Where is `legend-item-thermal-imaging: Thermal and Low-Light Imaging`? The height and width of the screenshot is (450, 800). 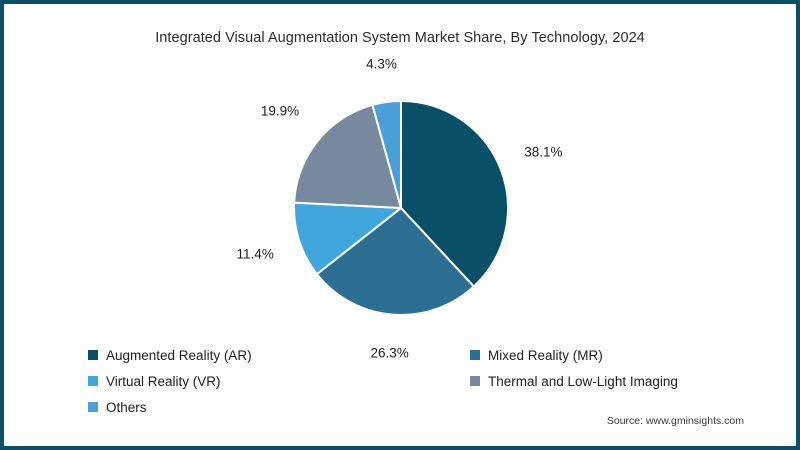 legend-item-thermal-imaging: Thermal and Low-Light Imaging is located at coordinates (574, 381).